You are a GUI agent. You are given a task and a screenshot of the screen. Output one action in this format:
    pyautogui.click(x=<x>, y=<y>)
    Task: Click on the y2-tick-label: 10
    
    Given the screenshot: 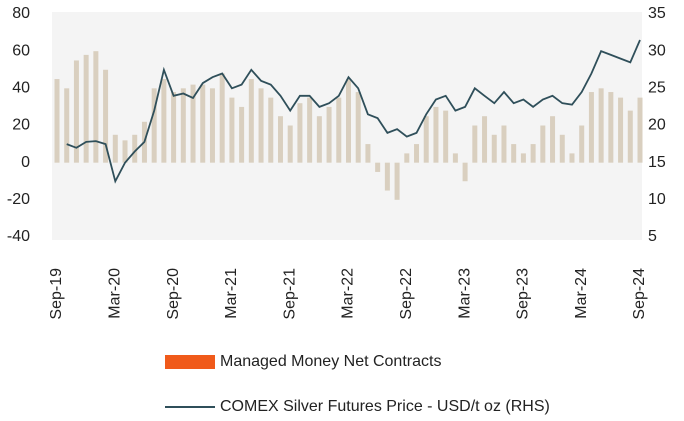 What is the action you would take?
    pyautogui.click(x=657, y=199)
    